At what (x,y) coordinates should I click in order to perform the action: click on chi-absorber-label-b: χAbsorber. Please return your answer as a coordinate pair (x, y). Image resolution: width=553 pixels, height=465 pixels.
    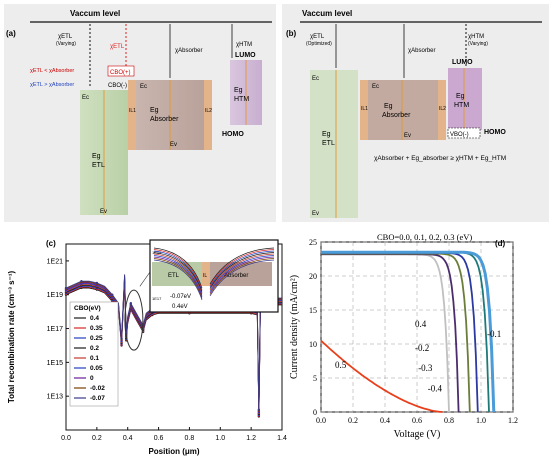
    Looking at the image, I should click on (422, 51).